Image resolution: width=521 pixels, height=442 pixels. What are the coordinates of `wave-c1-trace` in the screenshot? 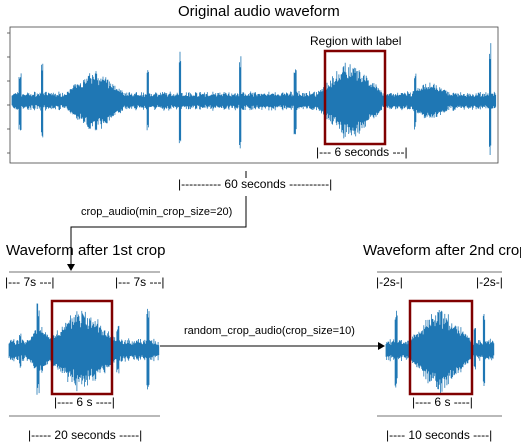 It's located at (84, 349).